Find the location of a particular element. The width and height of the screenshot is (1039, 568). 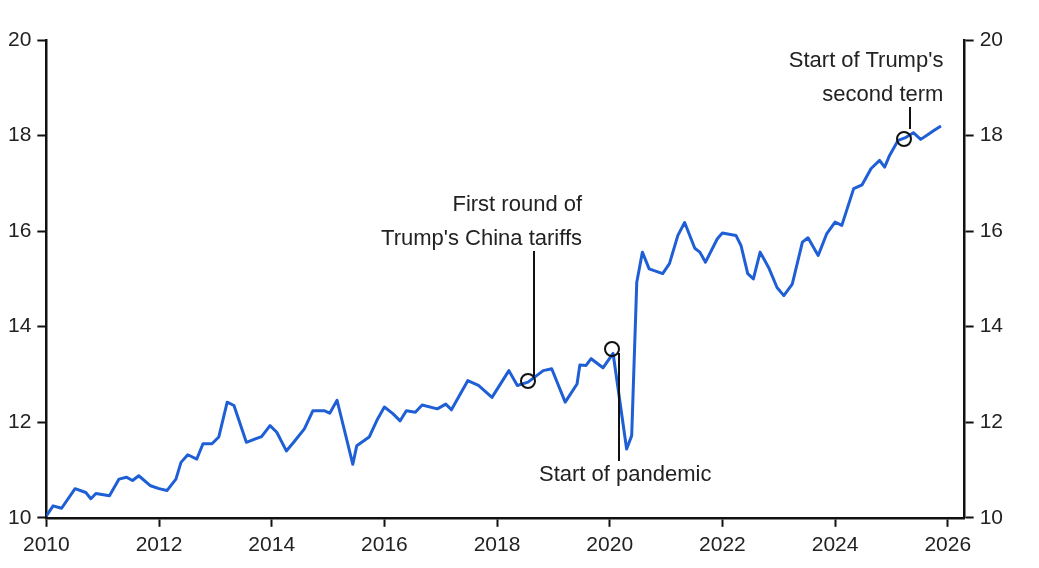

x-tick-label: 2018 is located at coordinates (497, 544).